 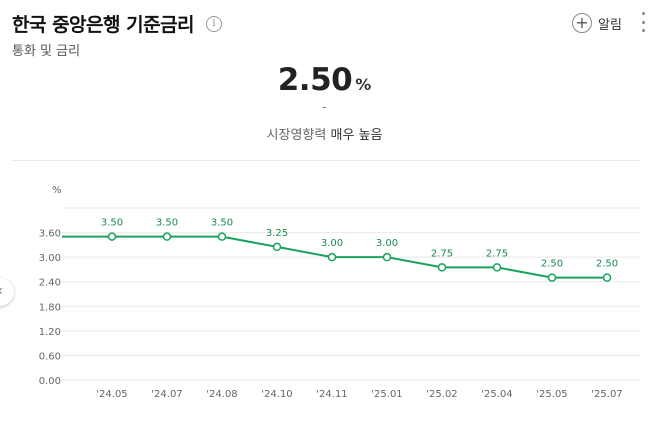 What do you see at coordinates (50, 356) in the screenshot?
I see `y-tick-label: 0.60` at bounding box center [50, 356].